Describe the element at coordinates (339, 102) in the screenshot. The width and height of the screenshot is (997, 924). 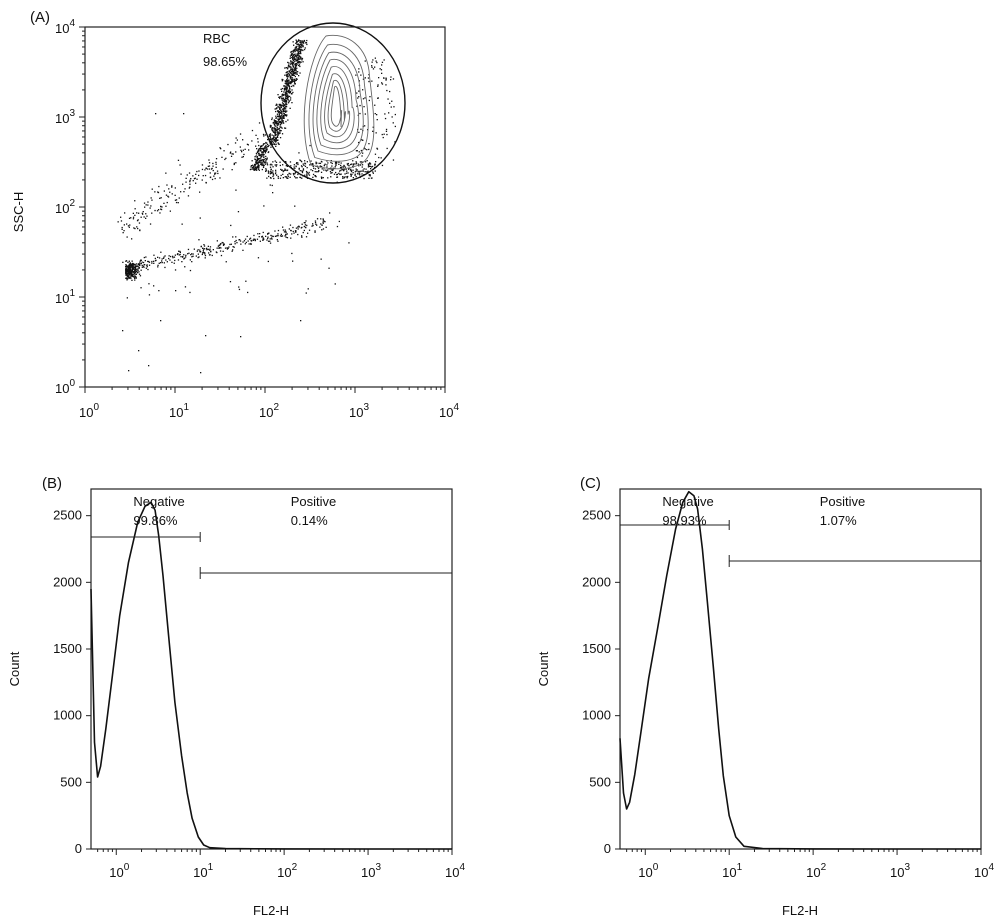
I see `density-contour` at that location.